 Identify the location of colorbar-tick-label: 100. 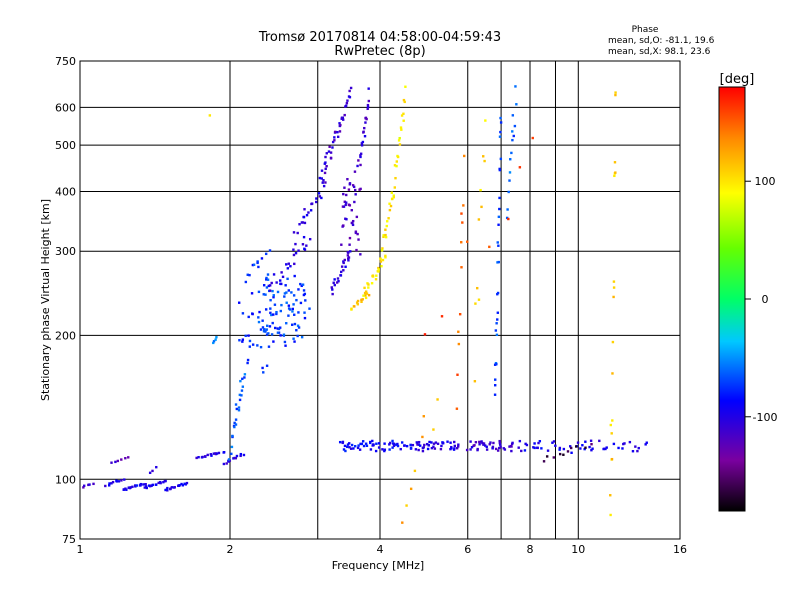
(765, 181).